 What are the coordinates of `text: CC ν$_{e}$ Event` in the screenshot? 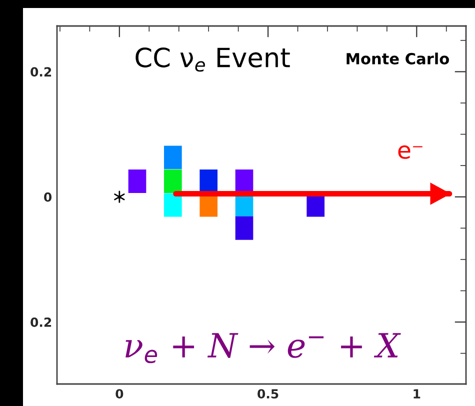 It's located at (213, 60).